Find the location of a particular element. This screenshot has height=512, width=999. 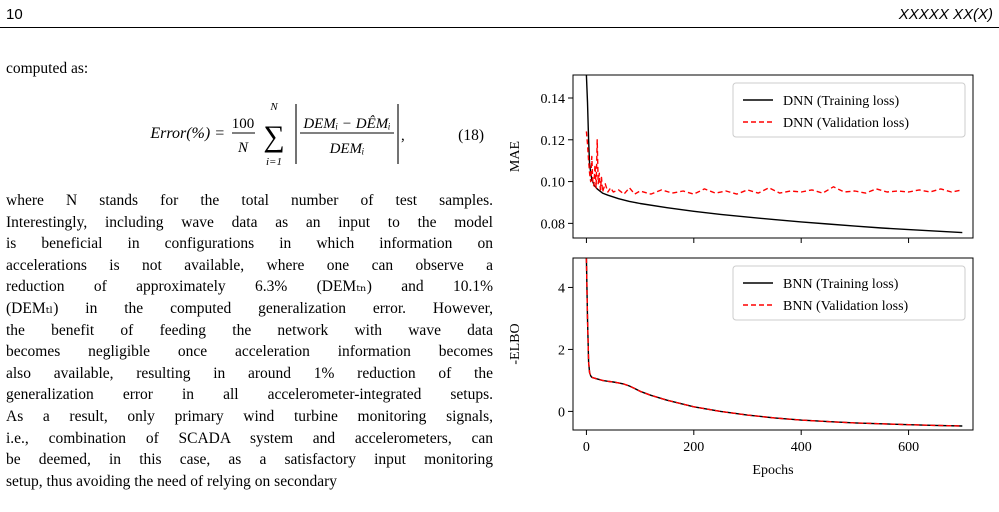

legend-label: DNN (Training loss) is located at coordinates (841, 101).